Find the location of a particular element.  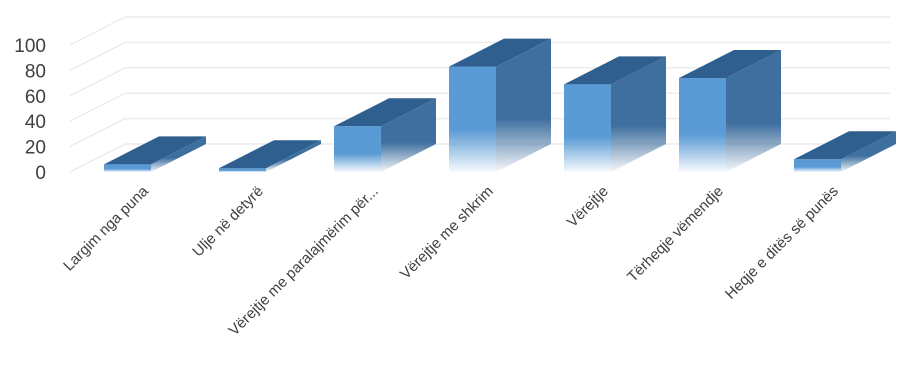

x-tick-label: Heqje e ditës së punës is located at coordinates (782, 243).